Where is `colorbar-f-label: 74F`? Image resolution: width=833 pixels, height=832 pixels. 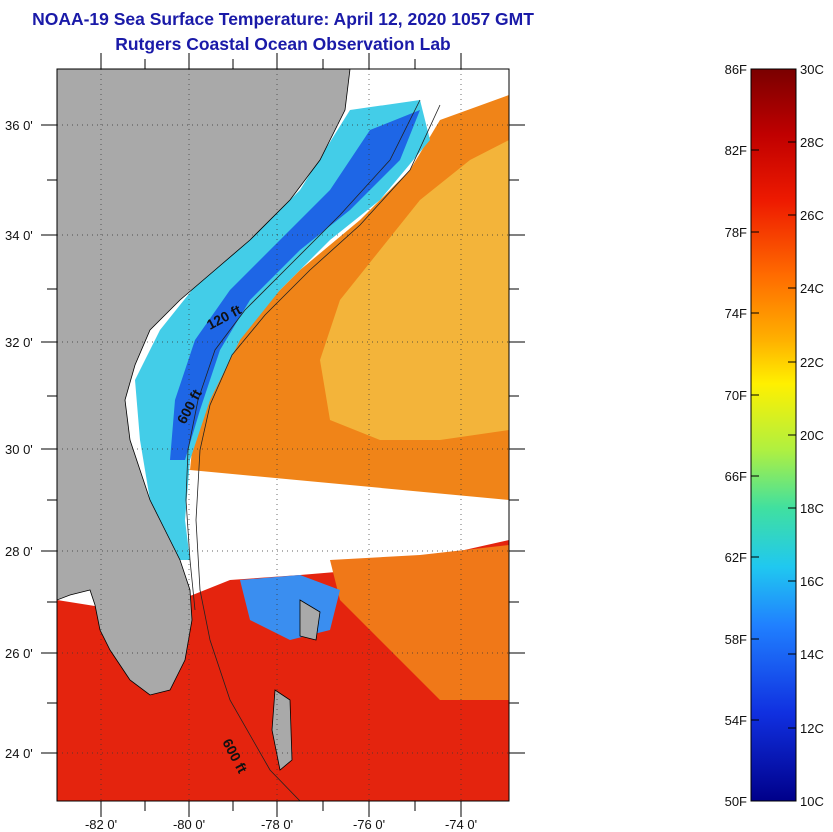
colorbar-f-label: 74F is located at coordinates (736, 313).